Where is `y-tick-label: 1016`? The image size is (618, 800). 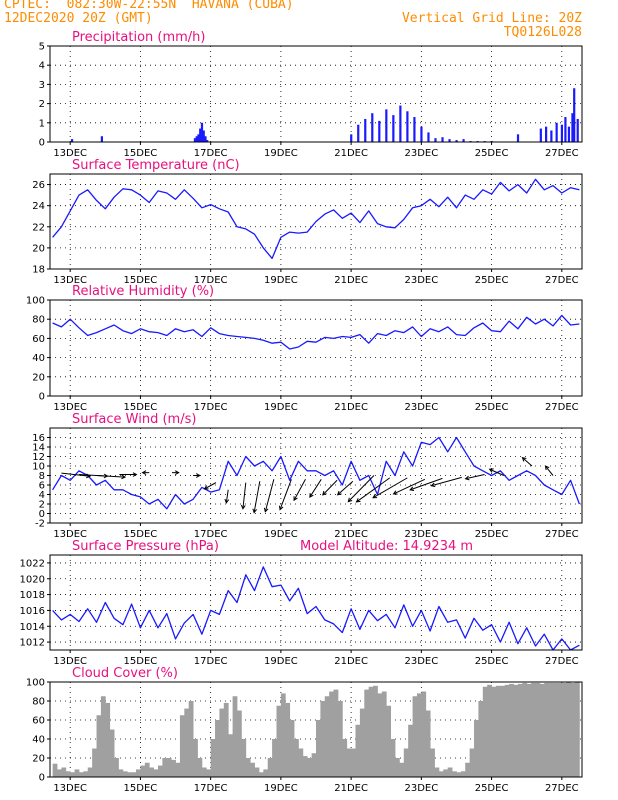
y-tick-label: 1016 is located at coordinates (32, 611).